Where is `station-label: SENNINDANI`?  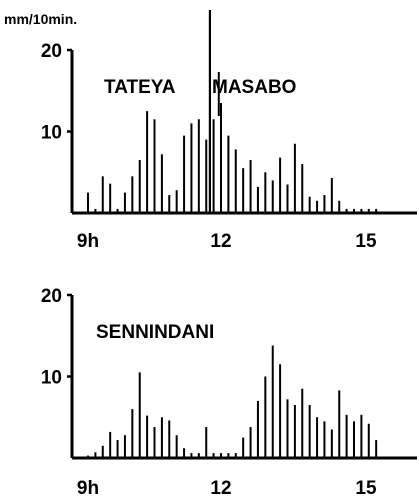 station-label: SENNINDANI is located at coordinates (155, 332).